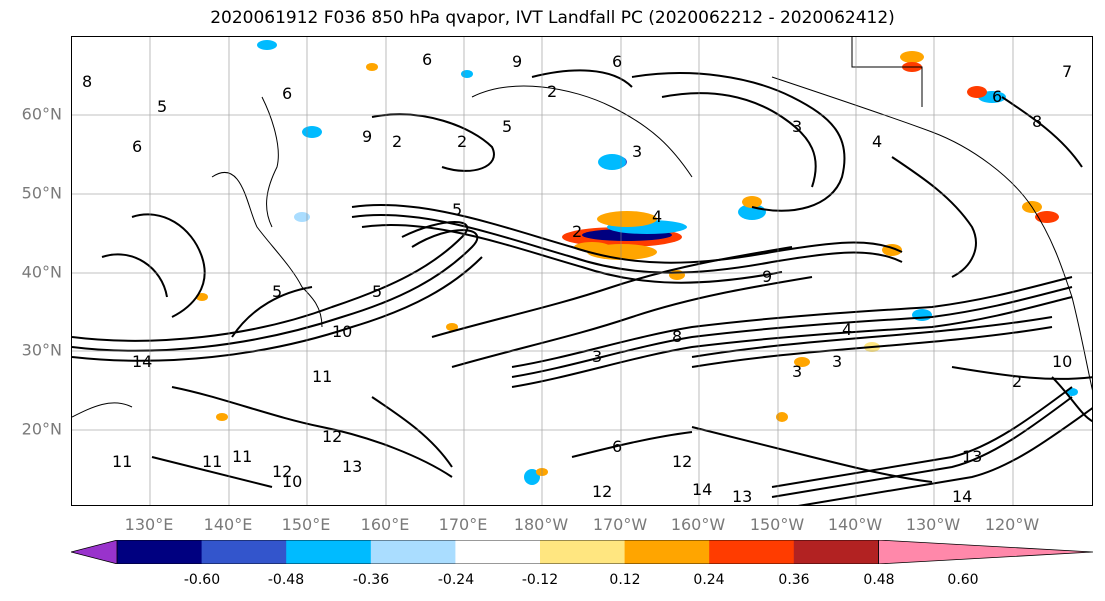  Describe the element at coordinates (41, 193) in the screenshot. I see `lat-label-50n: 50°N` at that location.